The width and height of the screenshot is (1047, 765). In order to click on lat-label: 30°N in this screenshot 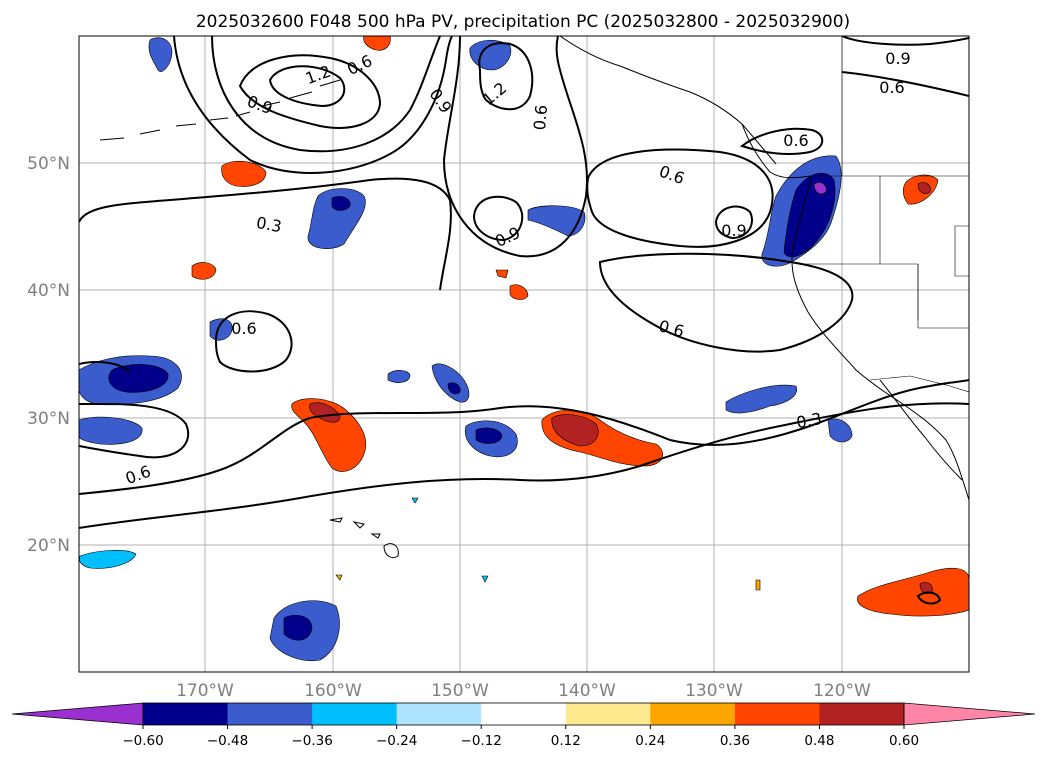, I will do `click(48, 419)`.